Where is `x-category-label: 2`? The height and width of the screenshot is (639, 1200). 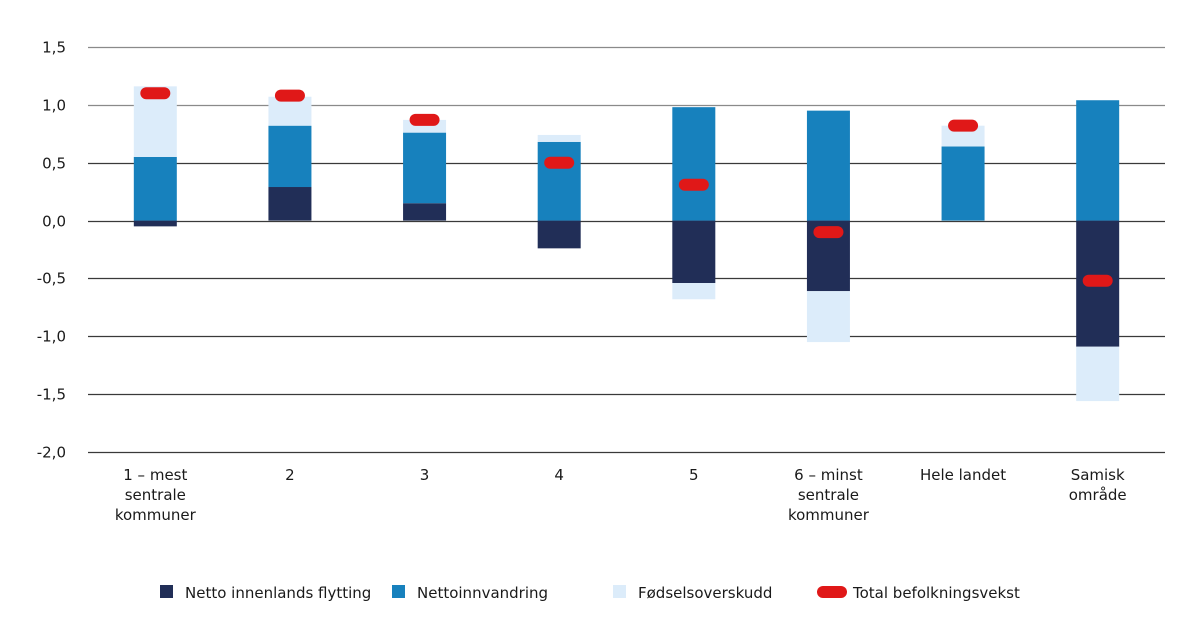
x-category-label: 2 is located at coordinates (290, 475).